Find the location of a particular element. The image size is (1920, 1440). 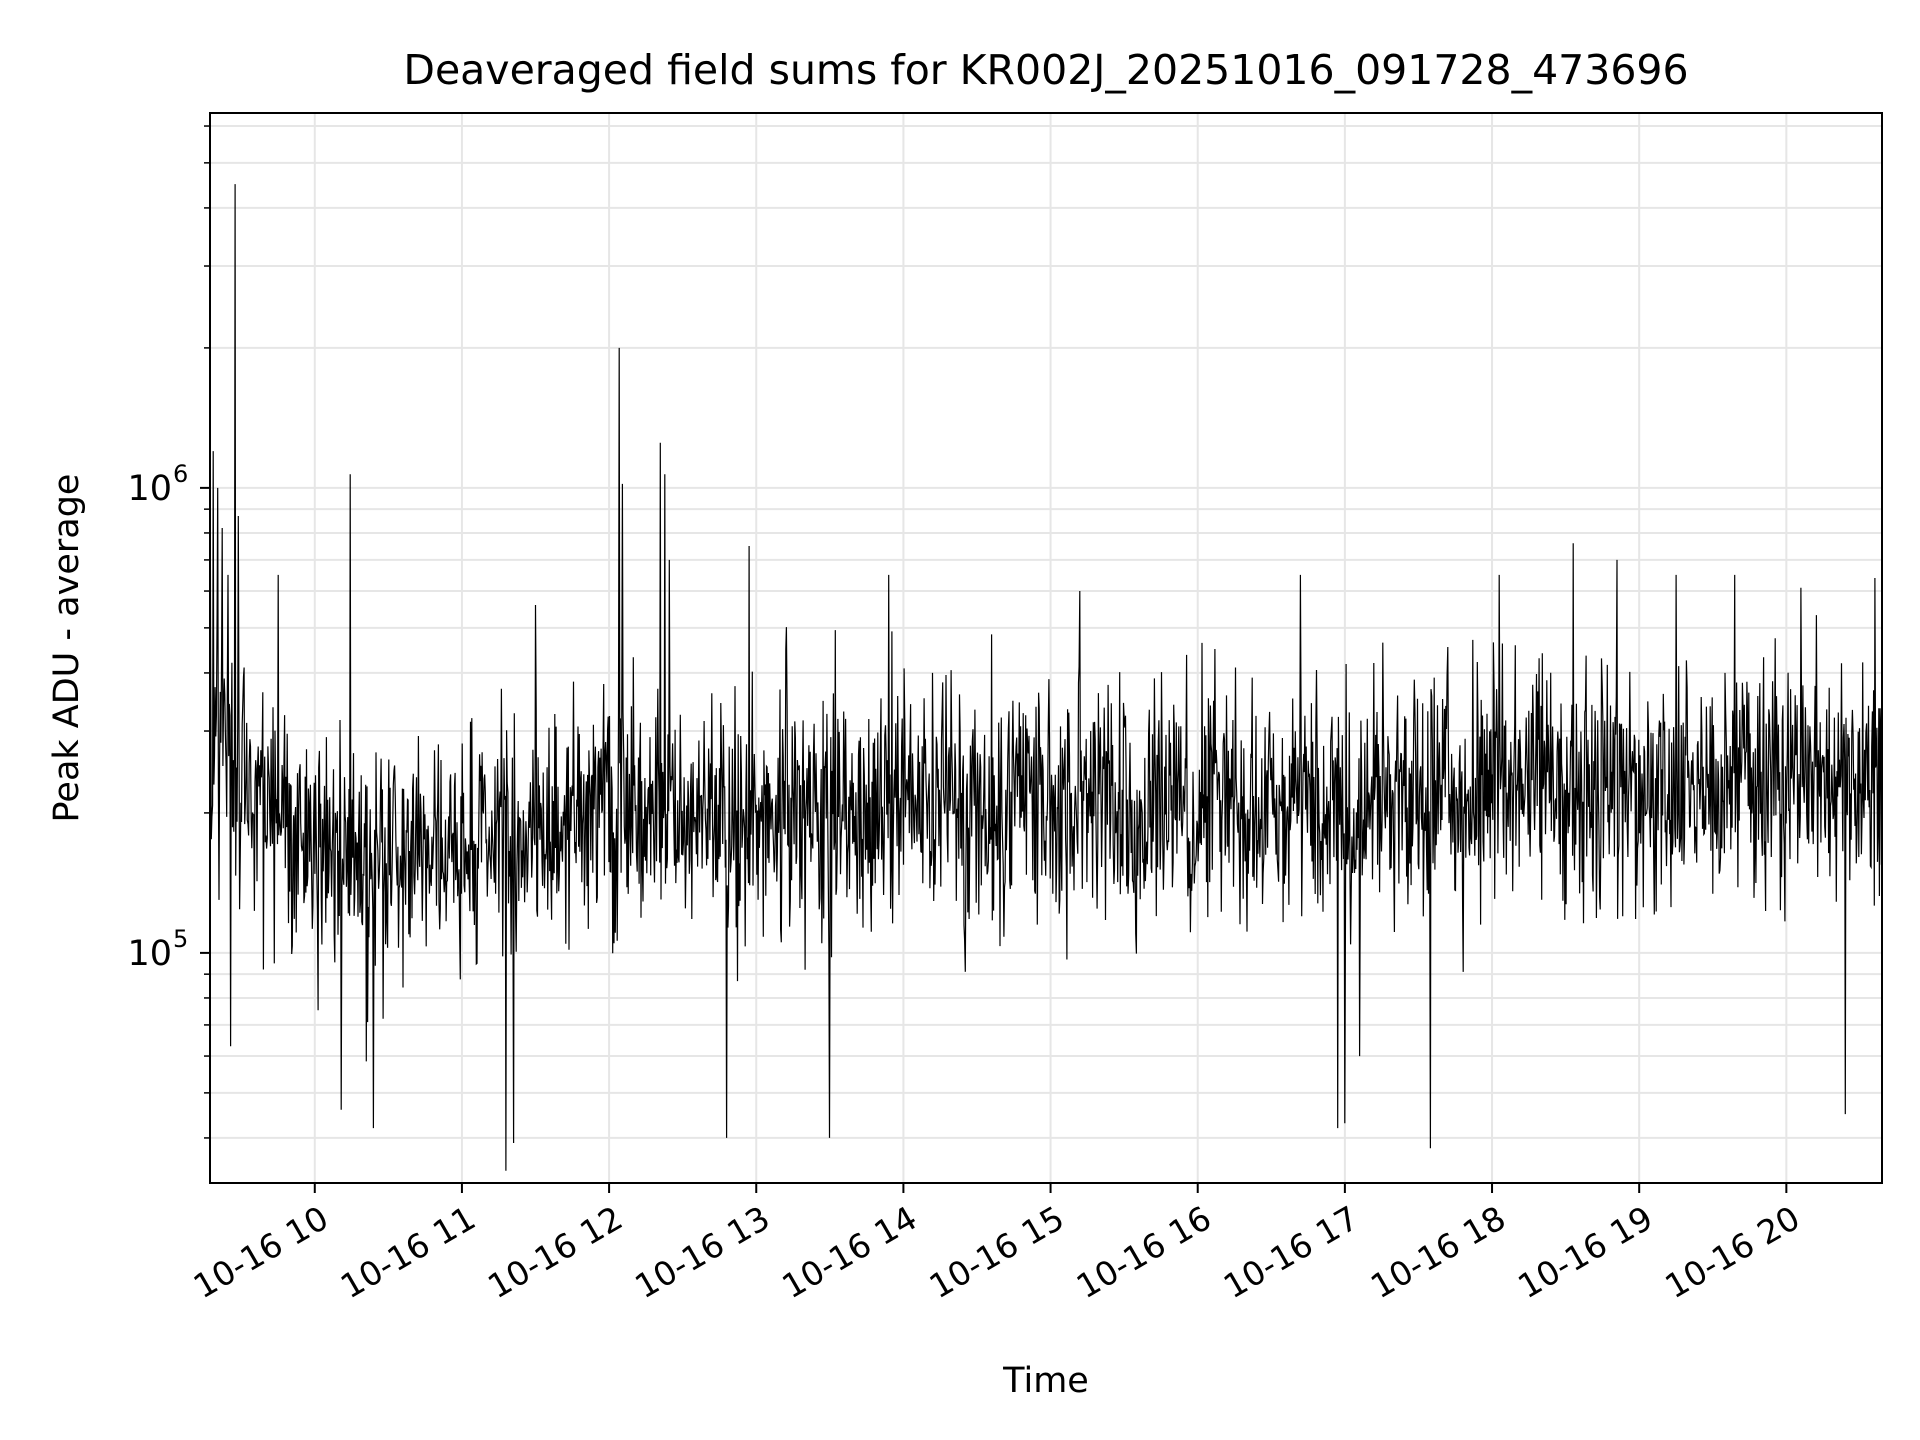

y-tick-label: 10 5 is located at coordinates (157, 949).